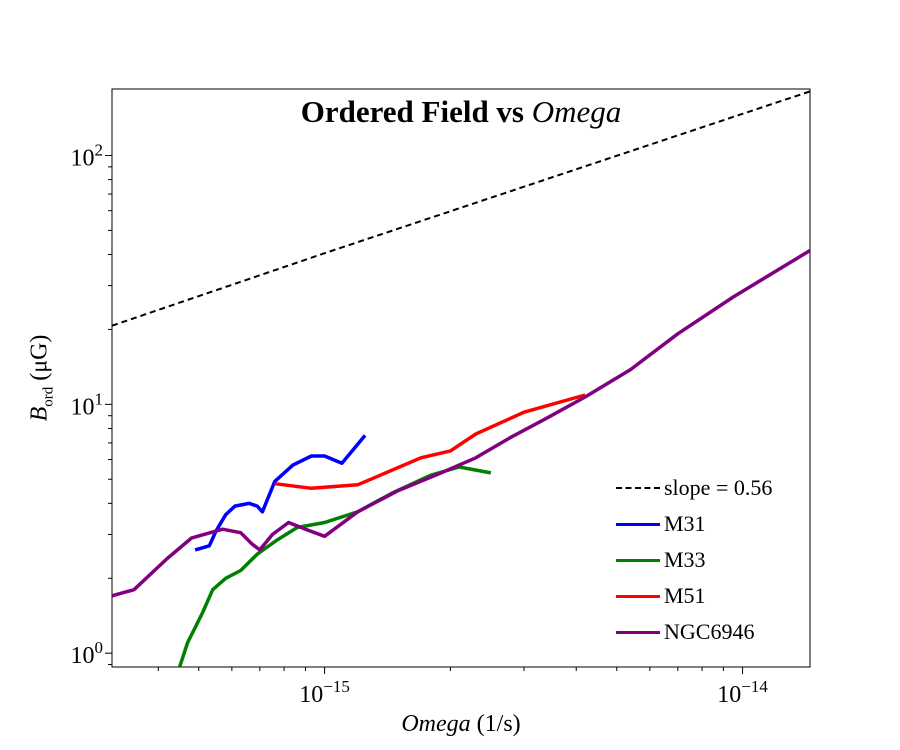  I want to click on y-axis-label-subscript: ord, so click(48, 396).